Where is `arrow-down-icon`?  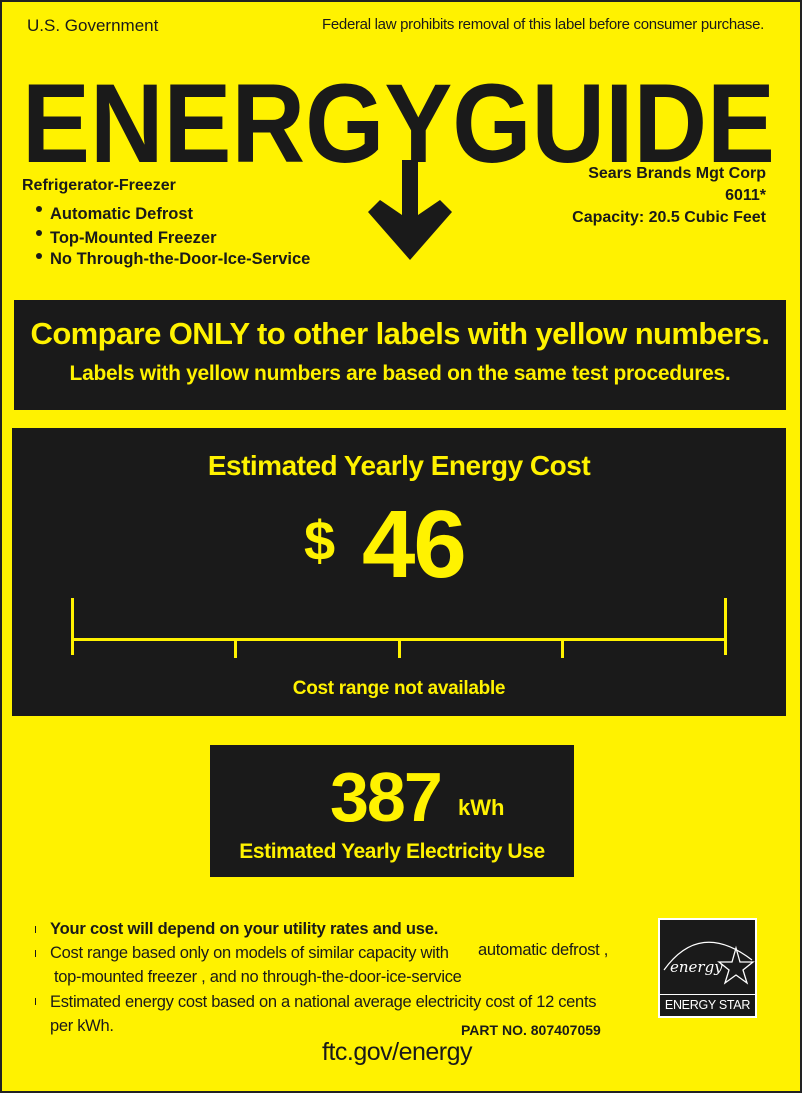 arrow-down-icon is located at coordinates (410, 210).